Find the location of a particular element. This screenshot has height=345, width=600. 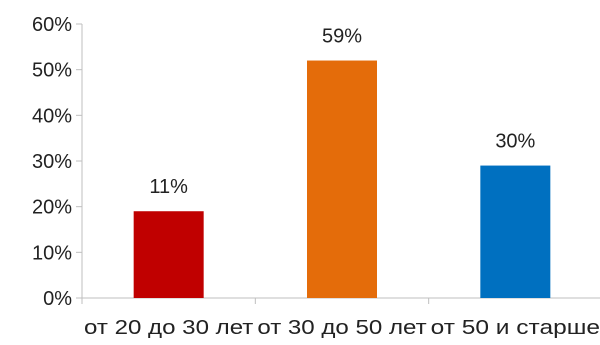

bar-data-label: 11% is located at coordinates (168, 187).